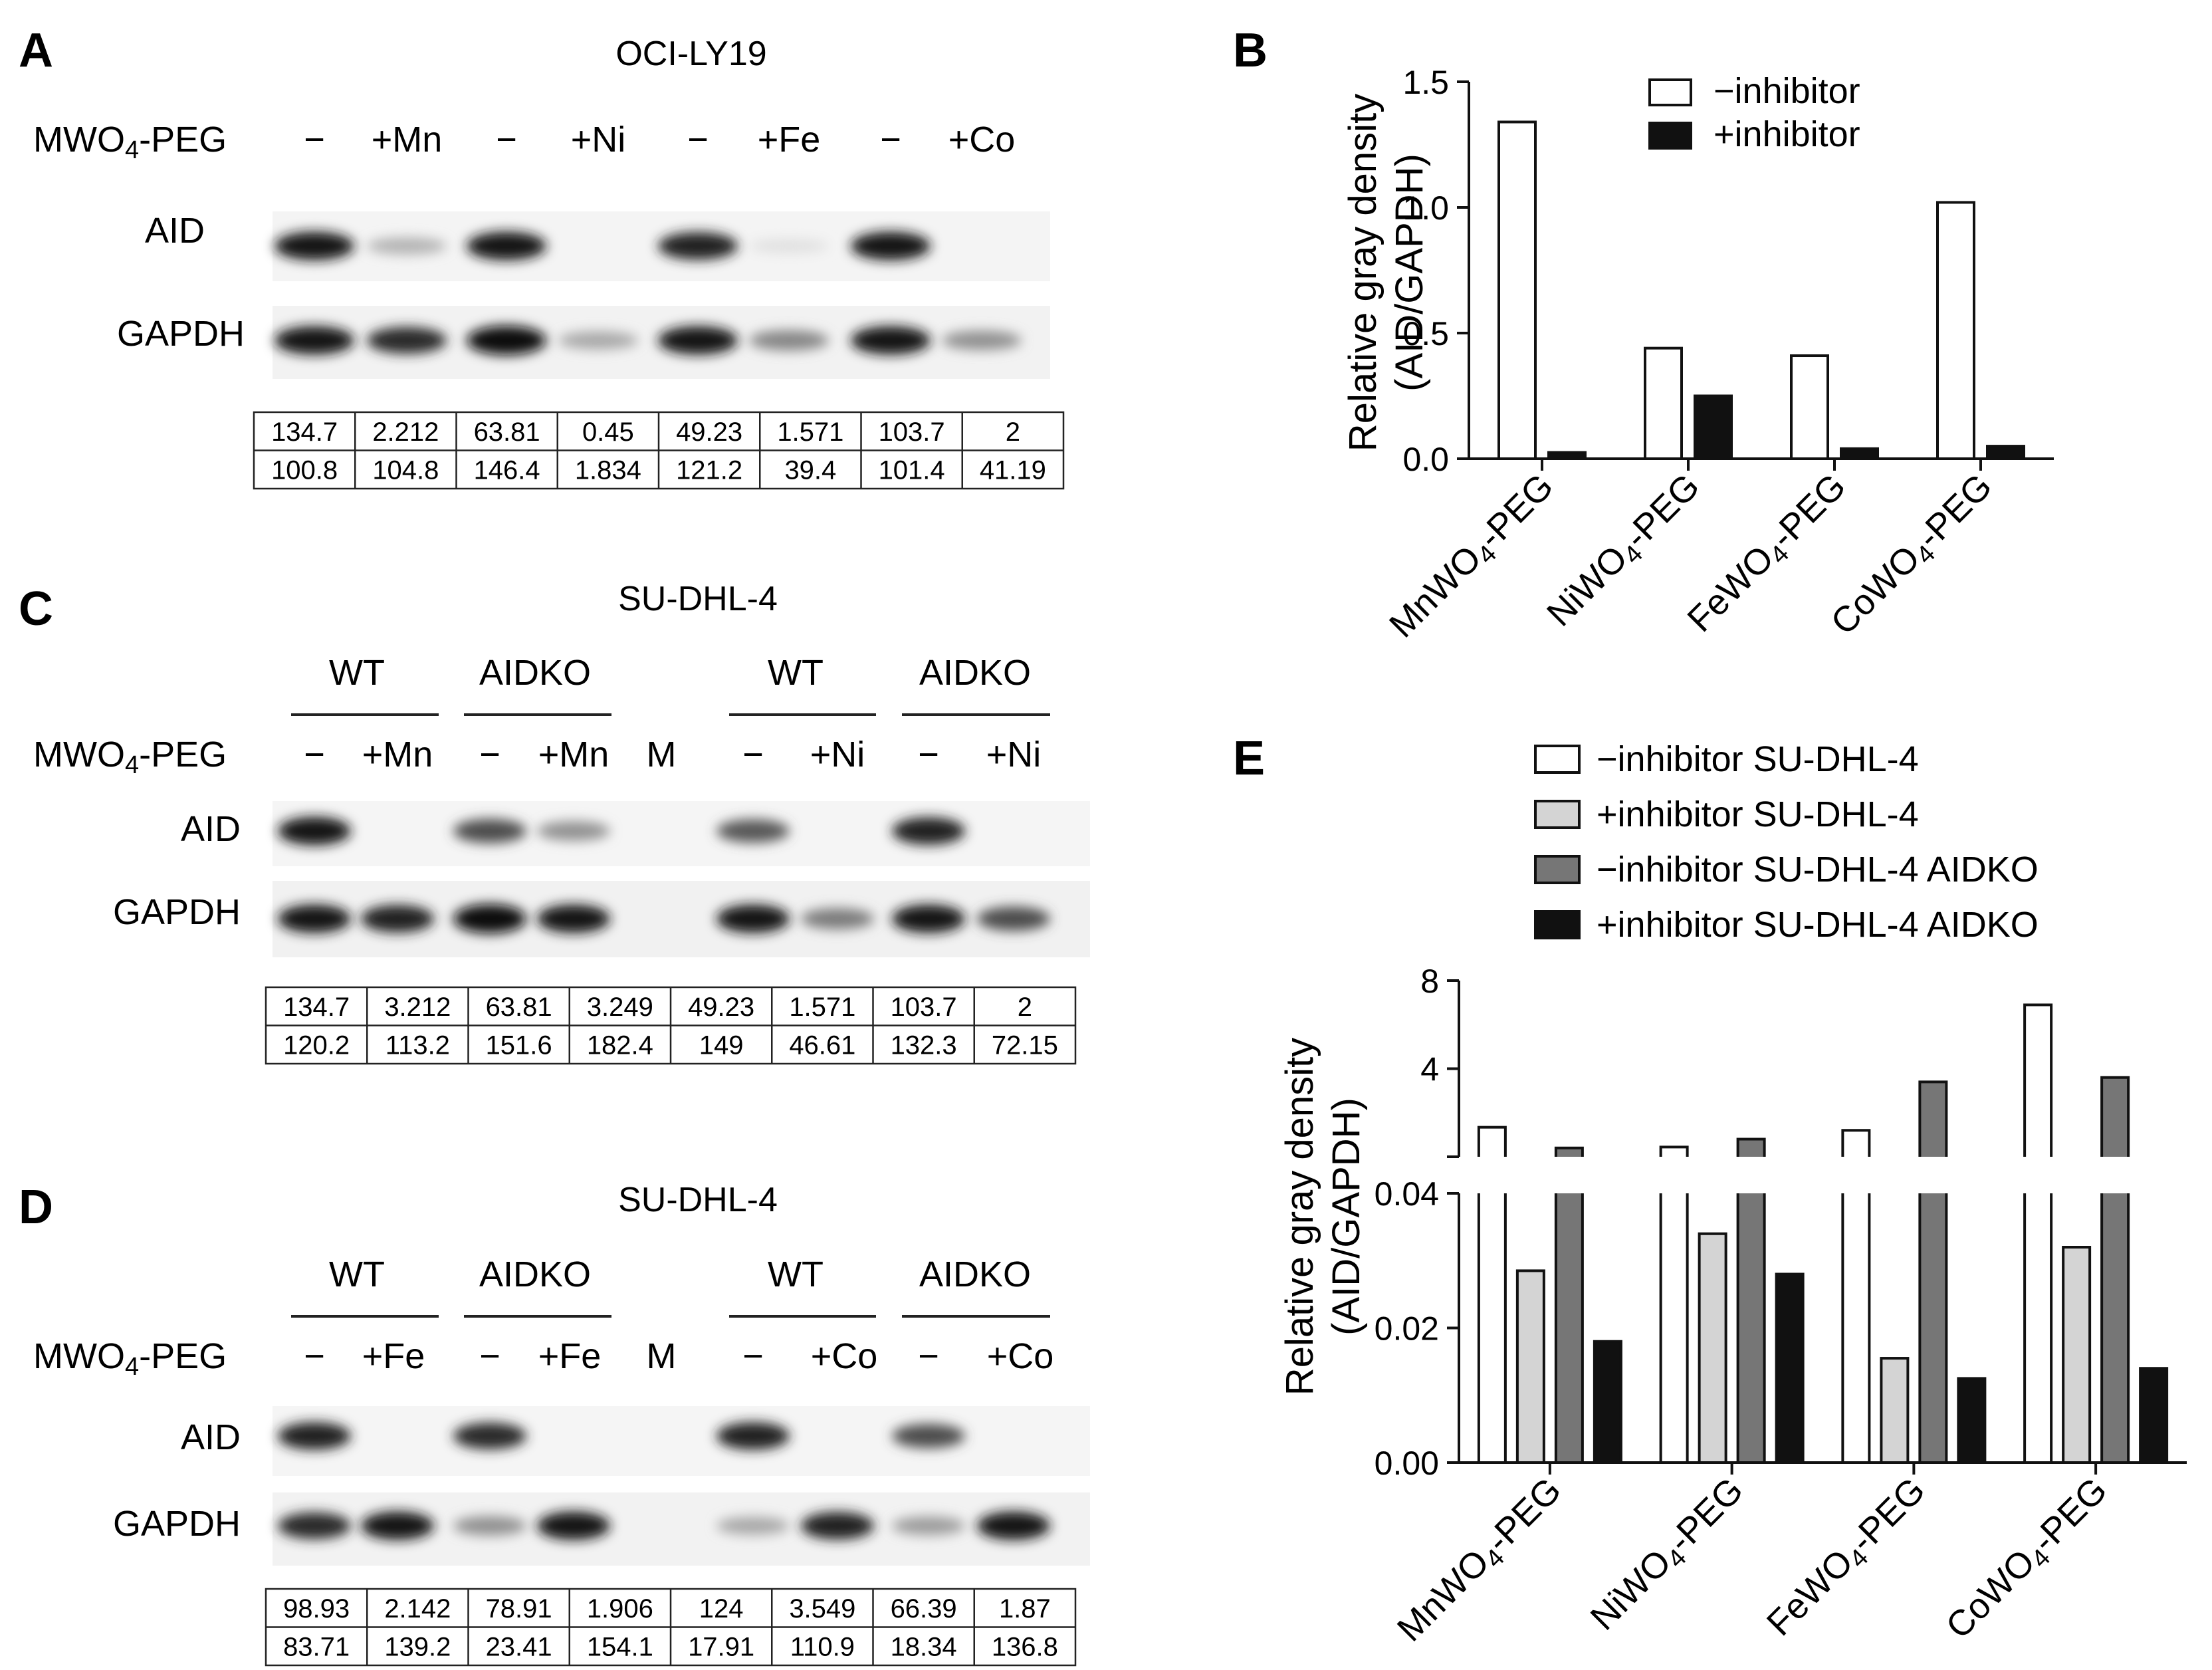  I want to click on legend-label: +inhibitor, so click(1787, 134).